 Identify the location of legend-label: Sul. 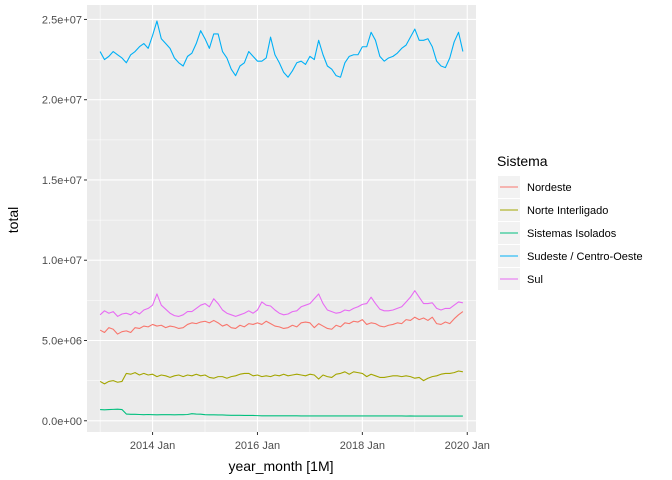
(535, 280).